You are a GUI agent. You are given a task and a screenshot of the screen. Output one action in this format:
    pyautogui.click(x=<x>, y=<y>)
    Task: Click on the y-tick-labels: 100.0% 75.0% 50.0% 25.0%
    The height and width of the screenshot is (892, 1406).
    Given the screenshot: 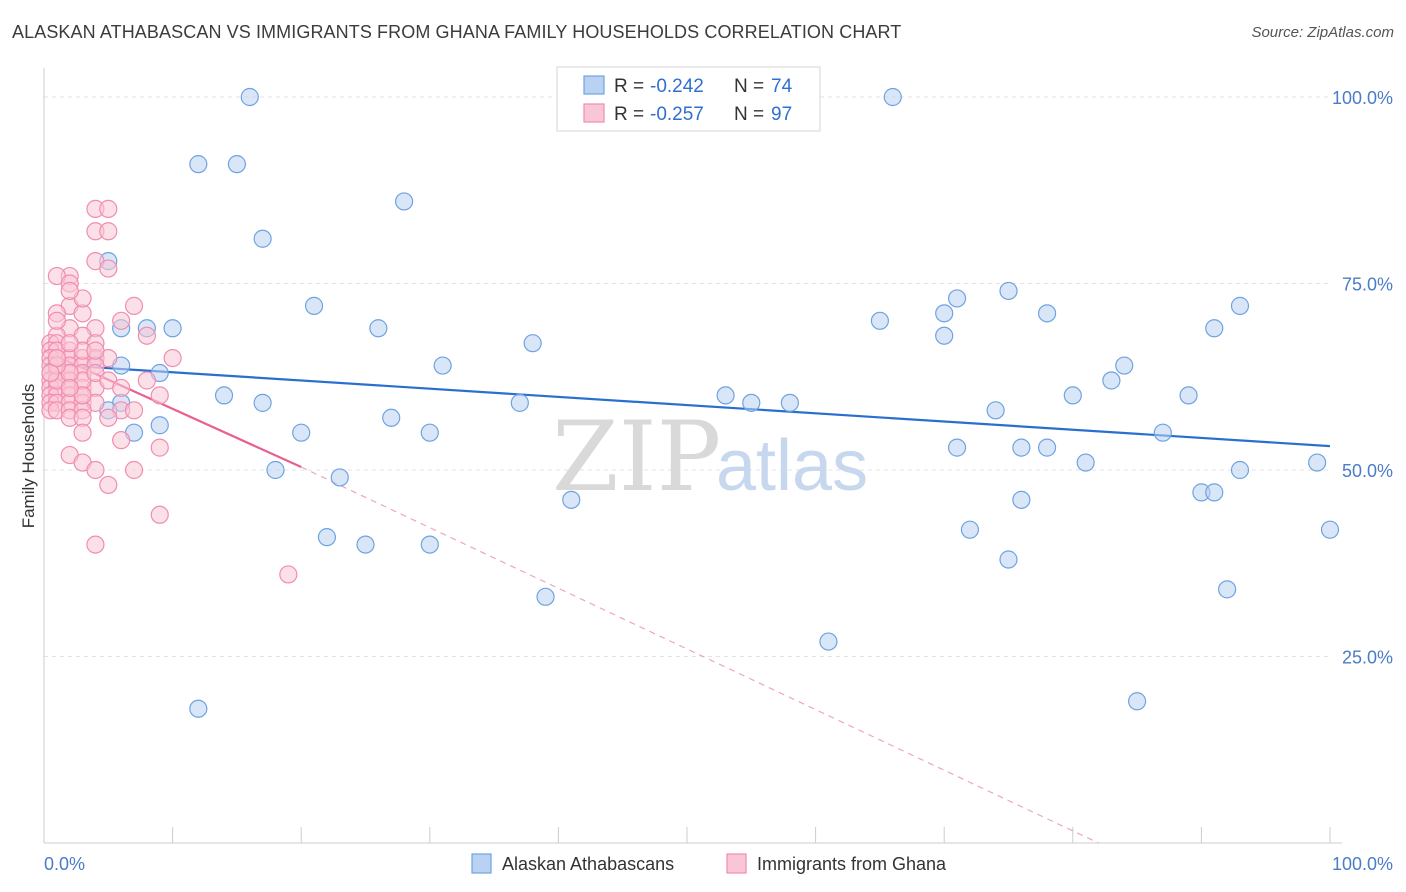 What is the action you would take?
    pyautogui.click(x=1362, y=378)
    